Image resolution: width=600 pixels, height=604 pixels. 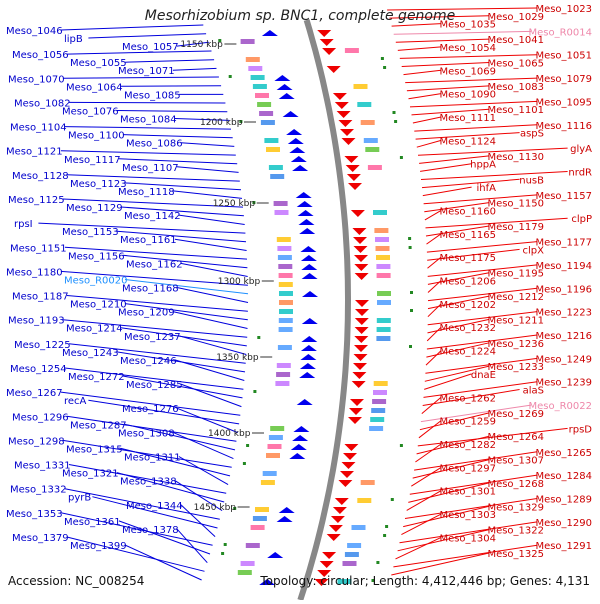 I want to click on gene-label-left: Meso_1117, so click(x=92, y=160).